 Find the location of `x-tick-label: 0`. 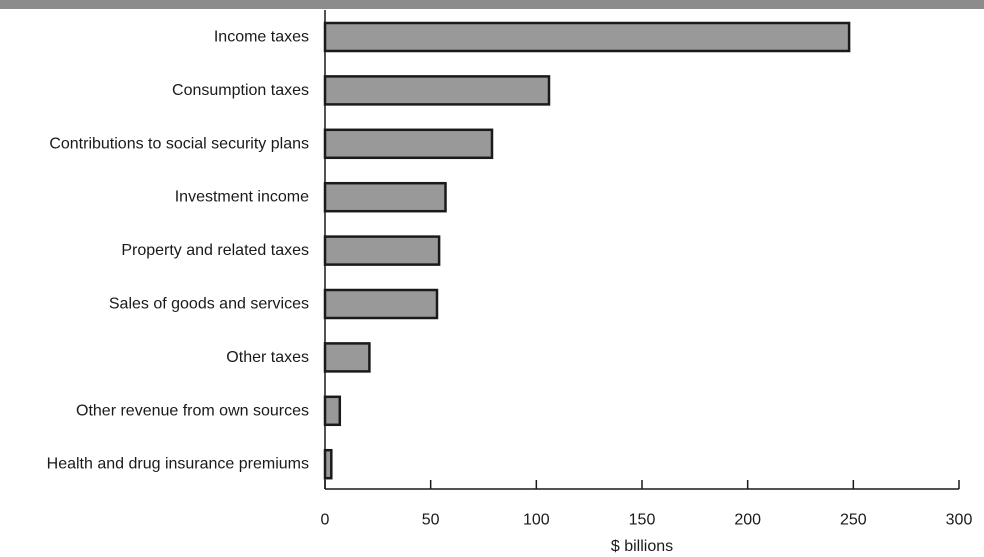

x-tick-label: 0 is located at coordinates (325, 520).